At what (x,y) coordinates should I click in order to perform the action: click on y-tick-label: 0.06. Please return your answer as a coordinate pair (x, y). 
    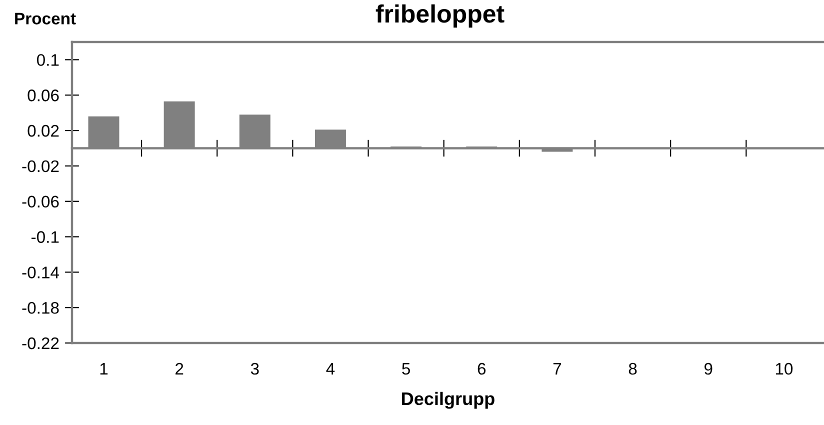
    Looking at the image, I should click on (43, 96).